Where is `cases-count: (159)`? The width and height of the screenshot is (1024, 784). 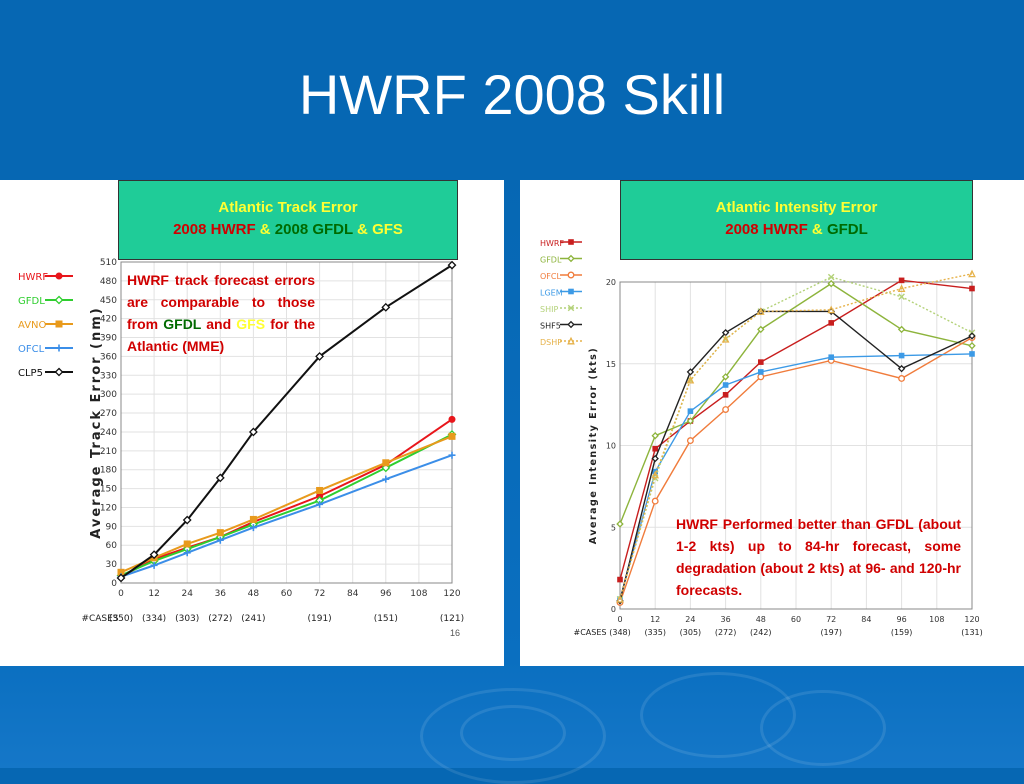
cases-count: (159) is located at coordinates (902, 632).